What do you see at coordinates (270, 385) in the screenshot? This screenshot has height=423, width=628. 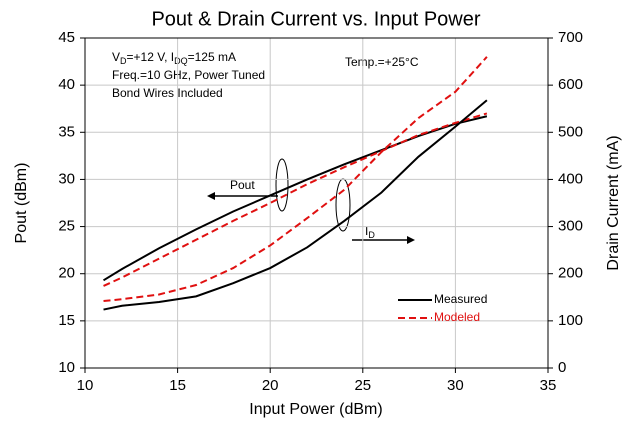 I see `x-tick-label: 20` at bounding box center [270, 385].